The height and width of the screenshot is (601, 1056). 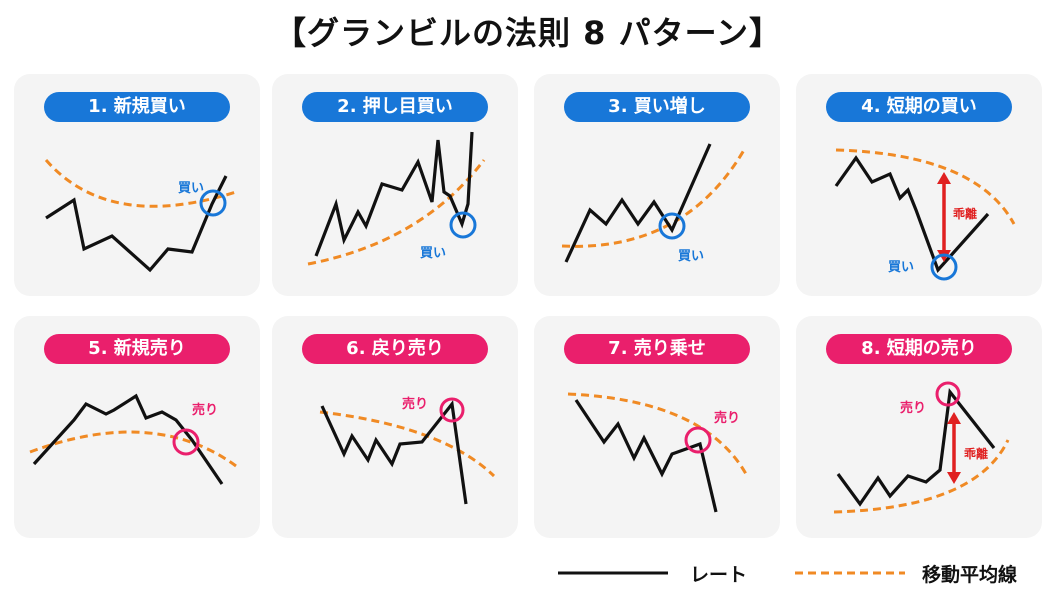 I want to click on pattern-1-diagram: 買い, so click(x=140, y=216).